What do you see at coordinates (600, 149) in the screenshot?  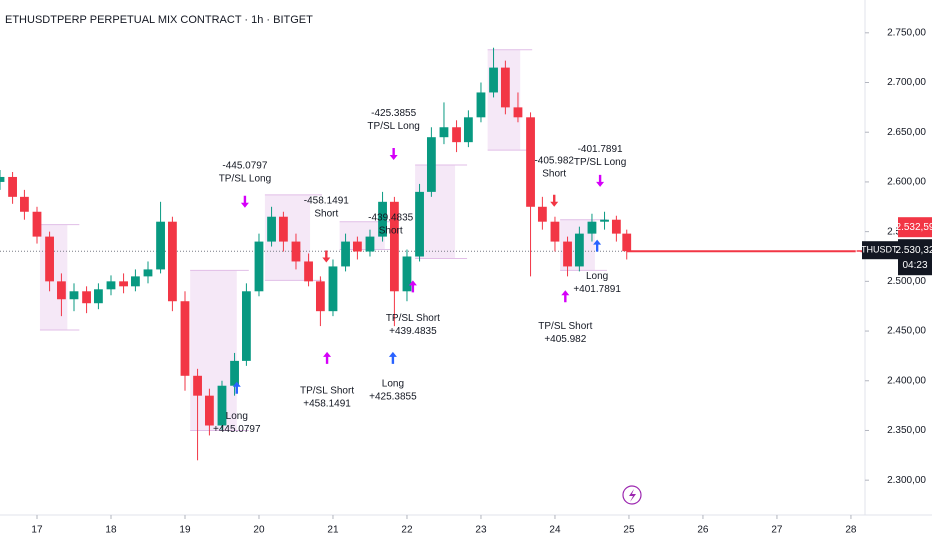 I see `annotation-text: -401.7891` at bounding box center [600, 149].